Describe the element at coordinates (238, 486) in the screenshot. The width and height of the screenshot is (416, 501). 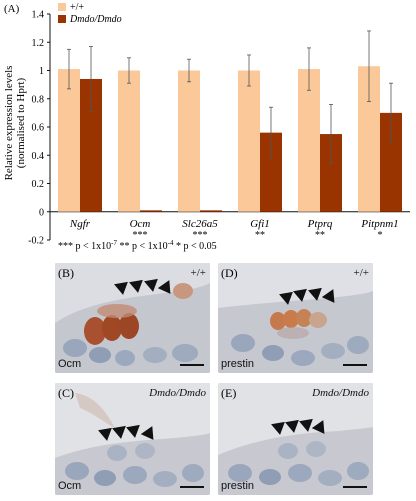
I see `panel-e-stain: prestin` at that location.